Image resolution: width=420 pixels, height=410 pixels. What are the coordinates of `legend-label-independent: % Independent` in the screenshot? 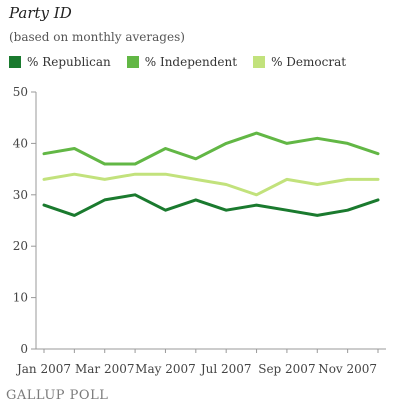 It's located at (191, 62).